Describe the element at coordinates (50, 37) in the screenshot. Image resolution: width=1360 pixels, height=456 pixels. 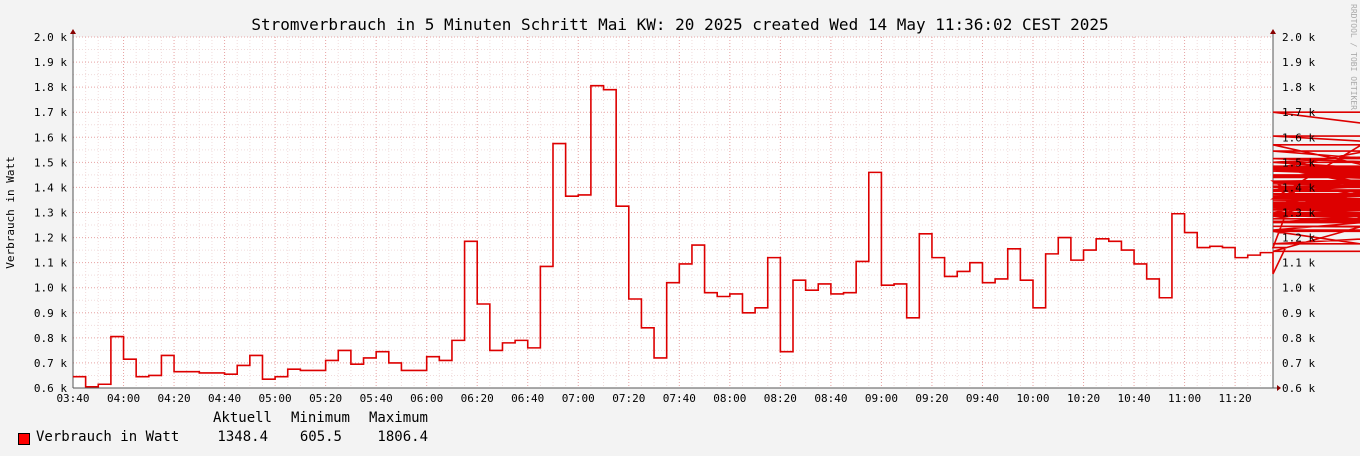
I see `y-tick-label: 2.0 k` at that location.